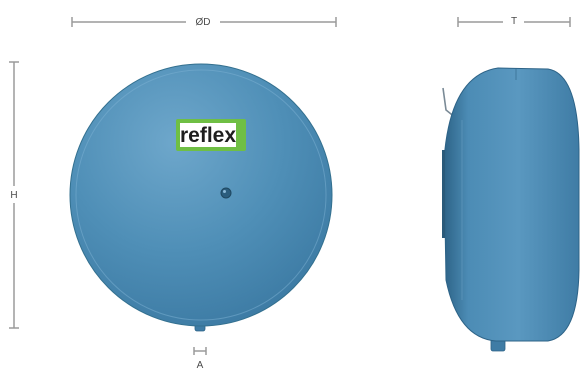 This screenshot has width=583, height=369. I want to click on reflex-logo: reflex, so click(211, 135).